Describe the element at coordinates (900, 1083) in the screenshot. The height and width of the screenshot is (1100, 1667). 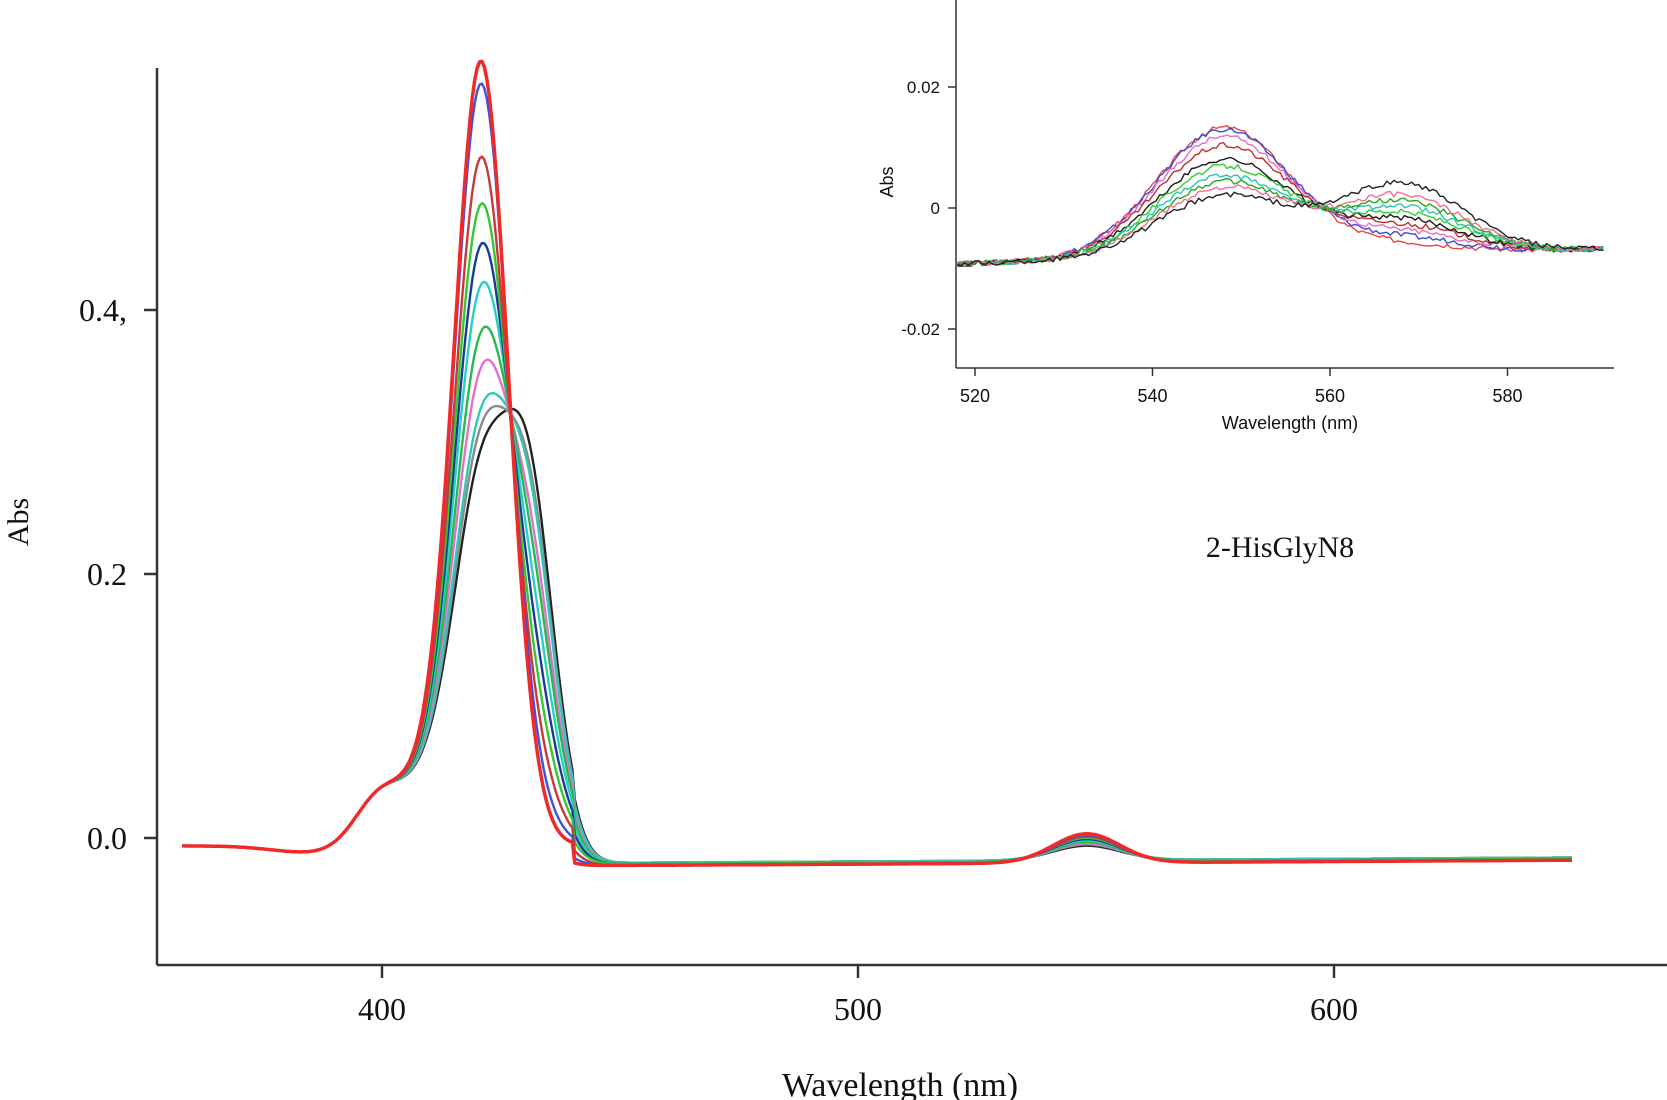
I see `main-x-axis-label: Wavelength (nm)` at that location.